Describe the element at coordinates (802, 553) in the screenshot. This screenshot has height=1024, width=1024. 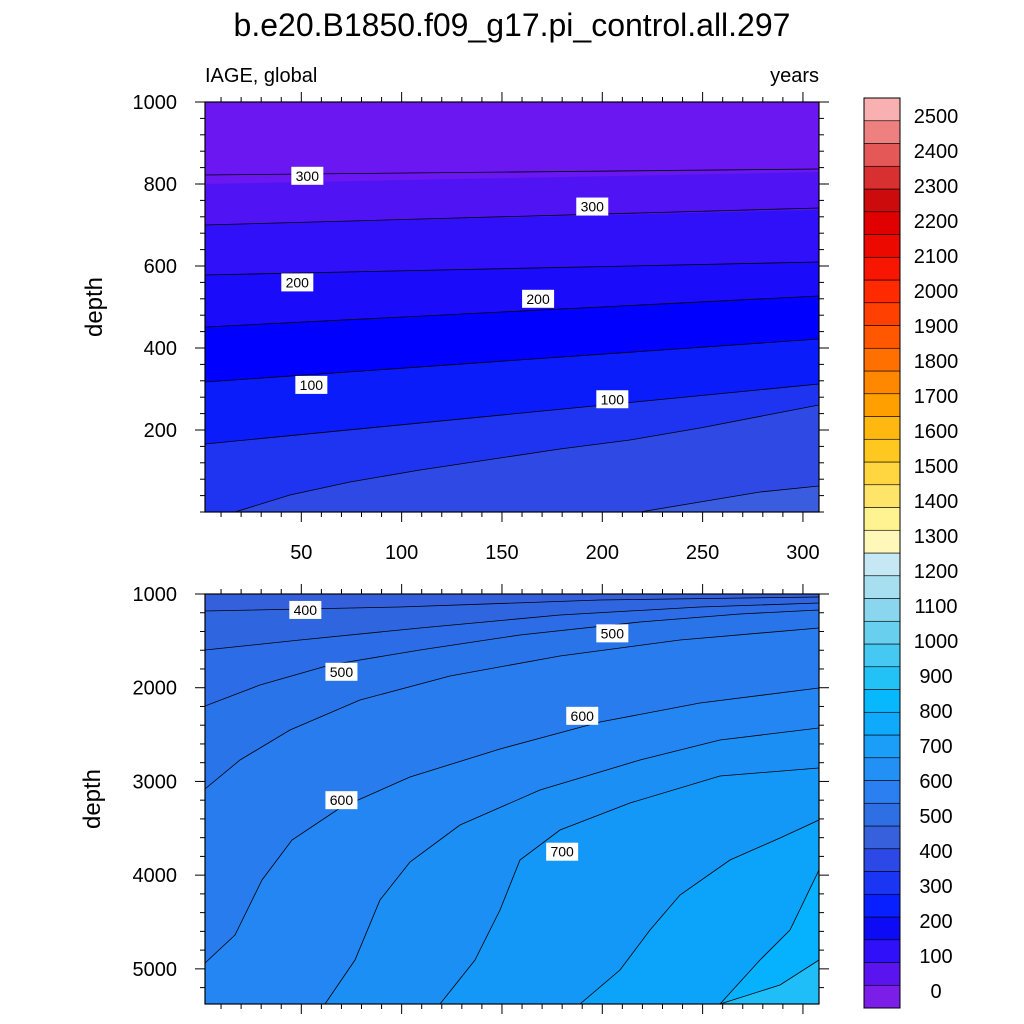
I see `x-tick-label: 300` at that location.